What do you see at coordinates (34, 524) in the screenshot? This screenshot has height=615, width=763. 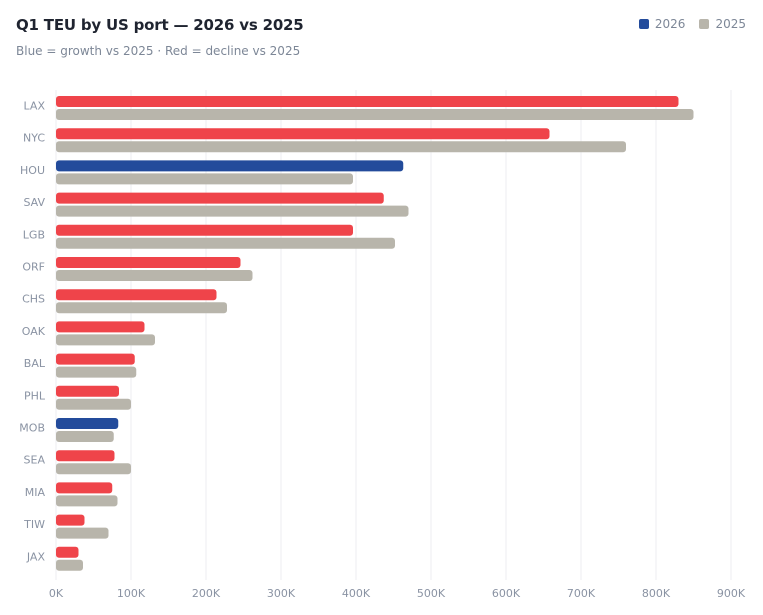 I see `y-tick-label: TIW` at bounding box center [34, 524].